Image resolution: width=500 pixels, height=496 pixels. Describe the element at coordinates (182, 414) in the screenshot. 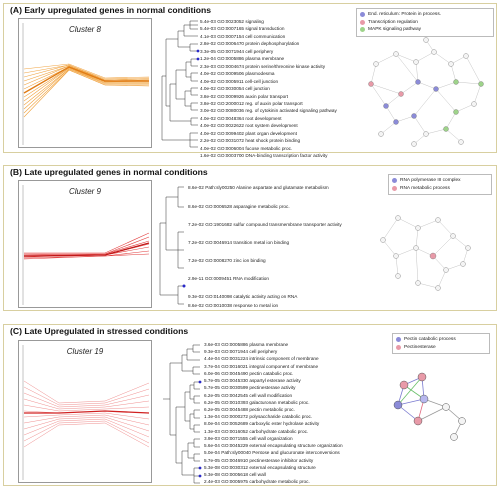

I see `panel-c-dendrogram` at that location.